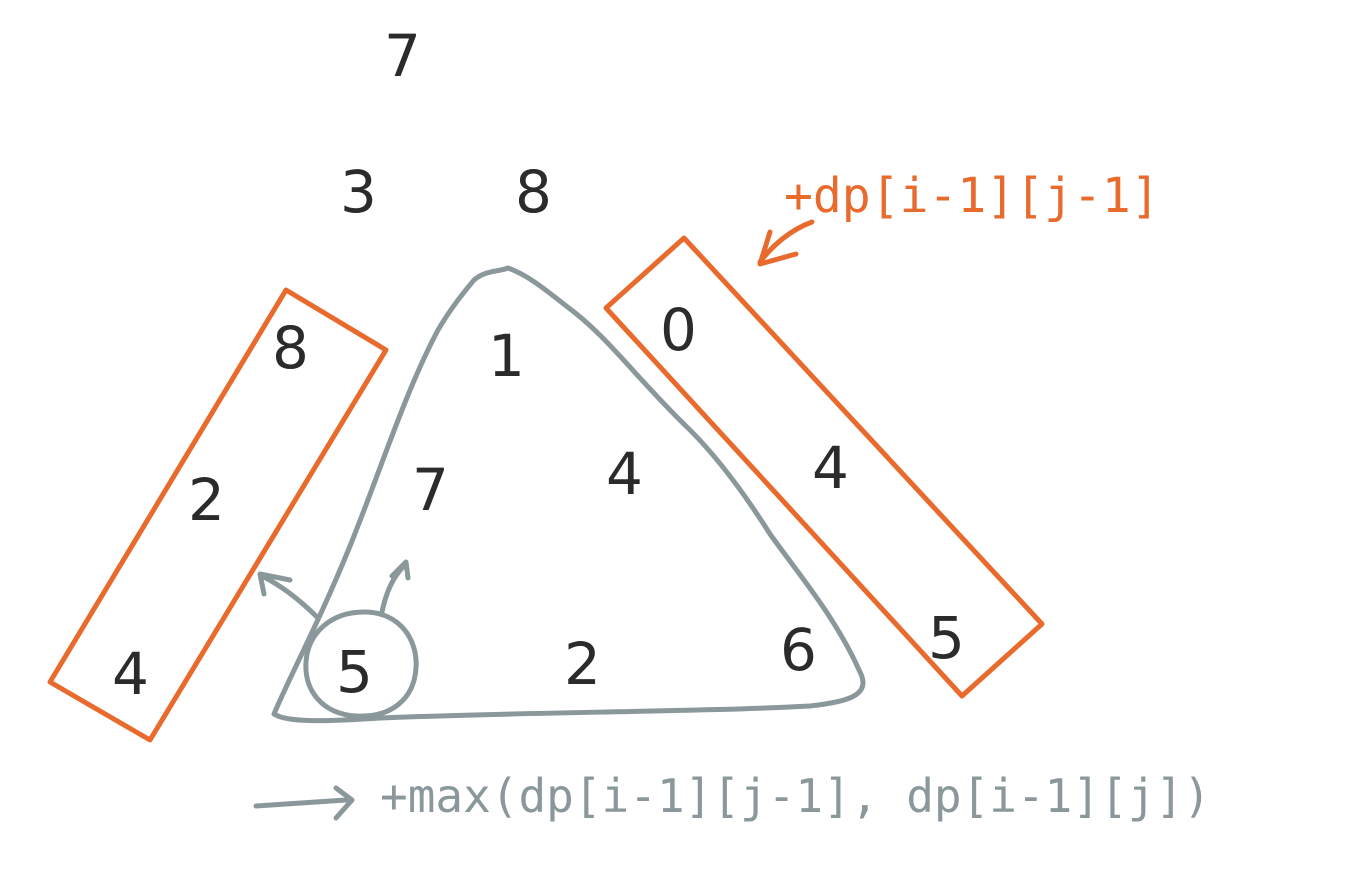  What do you see at coordinates (624, 474) in the screenshot?
I see `row4-val3: 4` at bounding box center [624, 474].